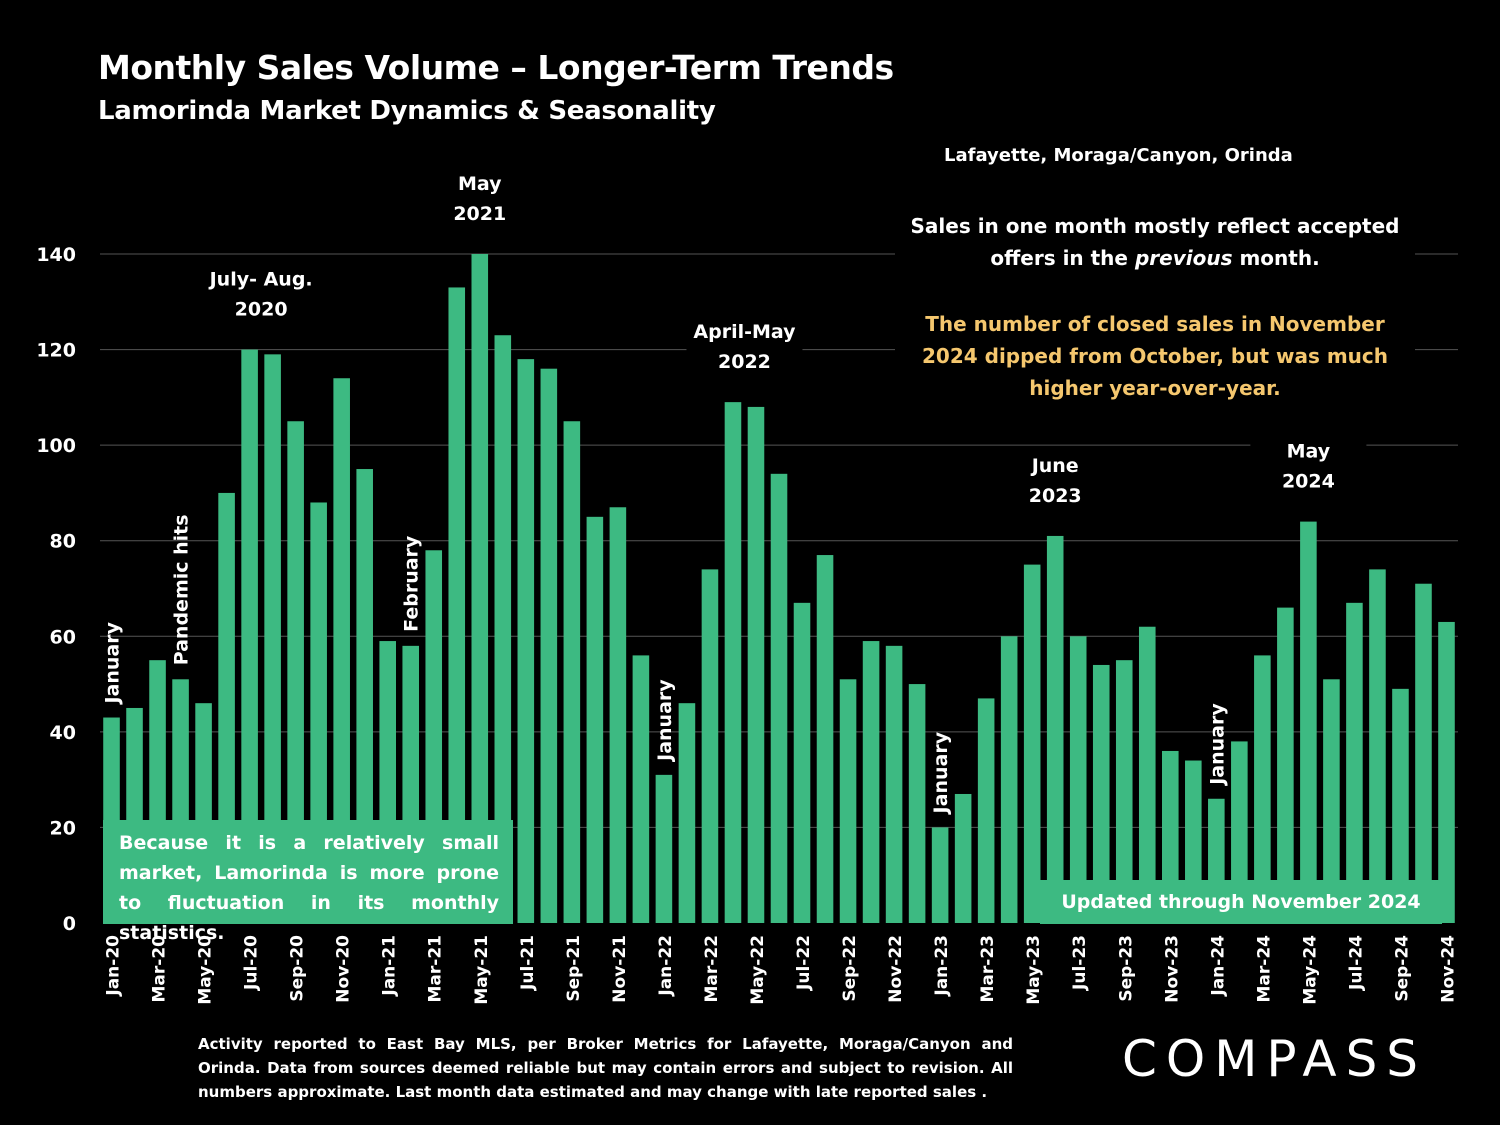 The width and height of the screenshot is (1500, 1125). What do you see at coordinates (1310, 970) in the screenshot?
I see `x-tick-label: May-24` at bounding box center [1310, 970].